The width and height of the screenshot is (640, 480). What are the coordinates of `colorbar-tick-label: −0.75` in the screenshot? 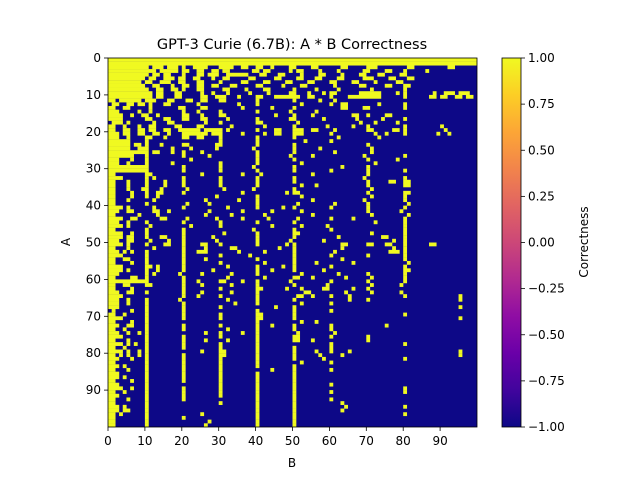 It's located at (546, 381).